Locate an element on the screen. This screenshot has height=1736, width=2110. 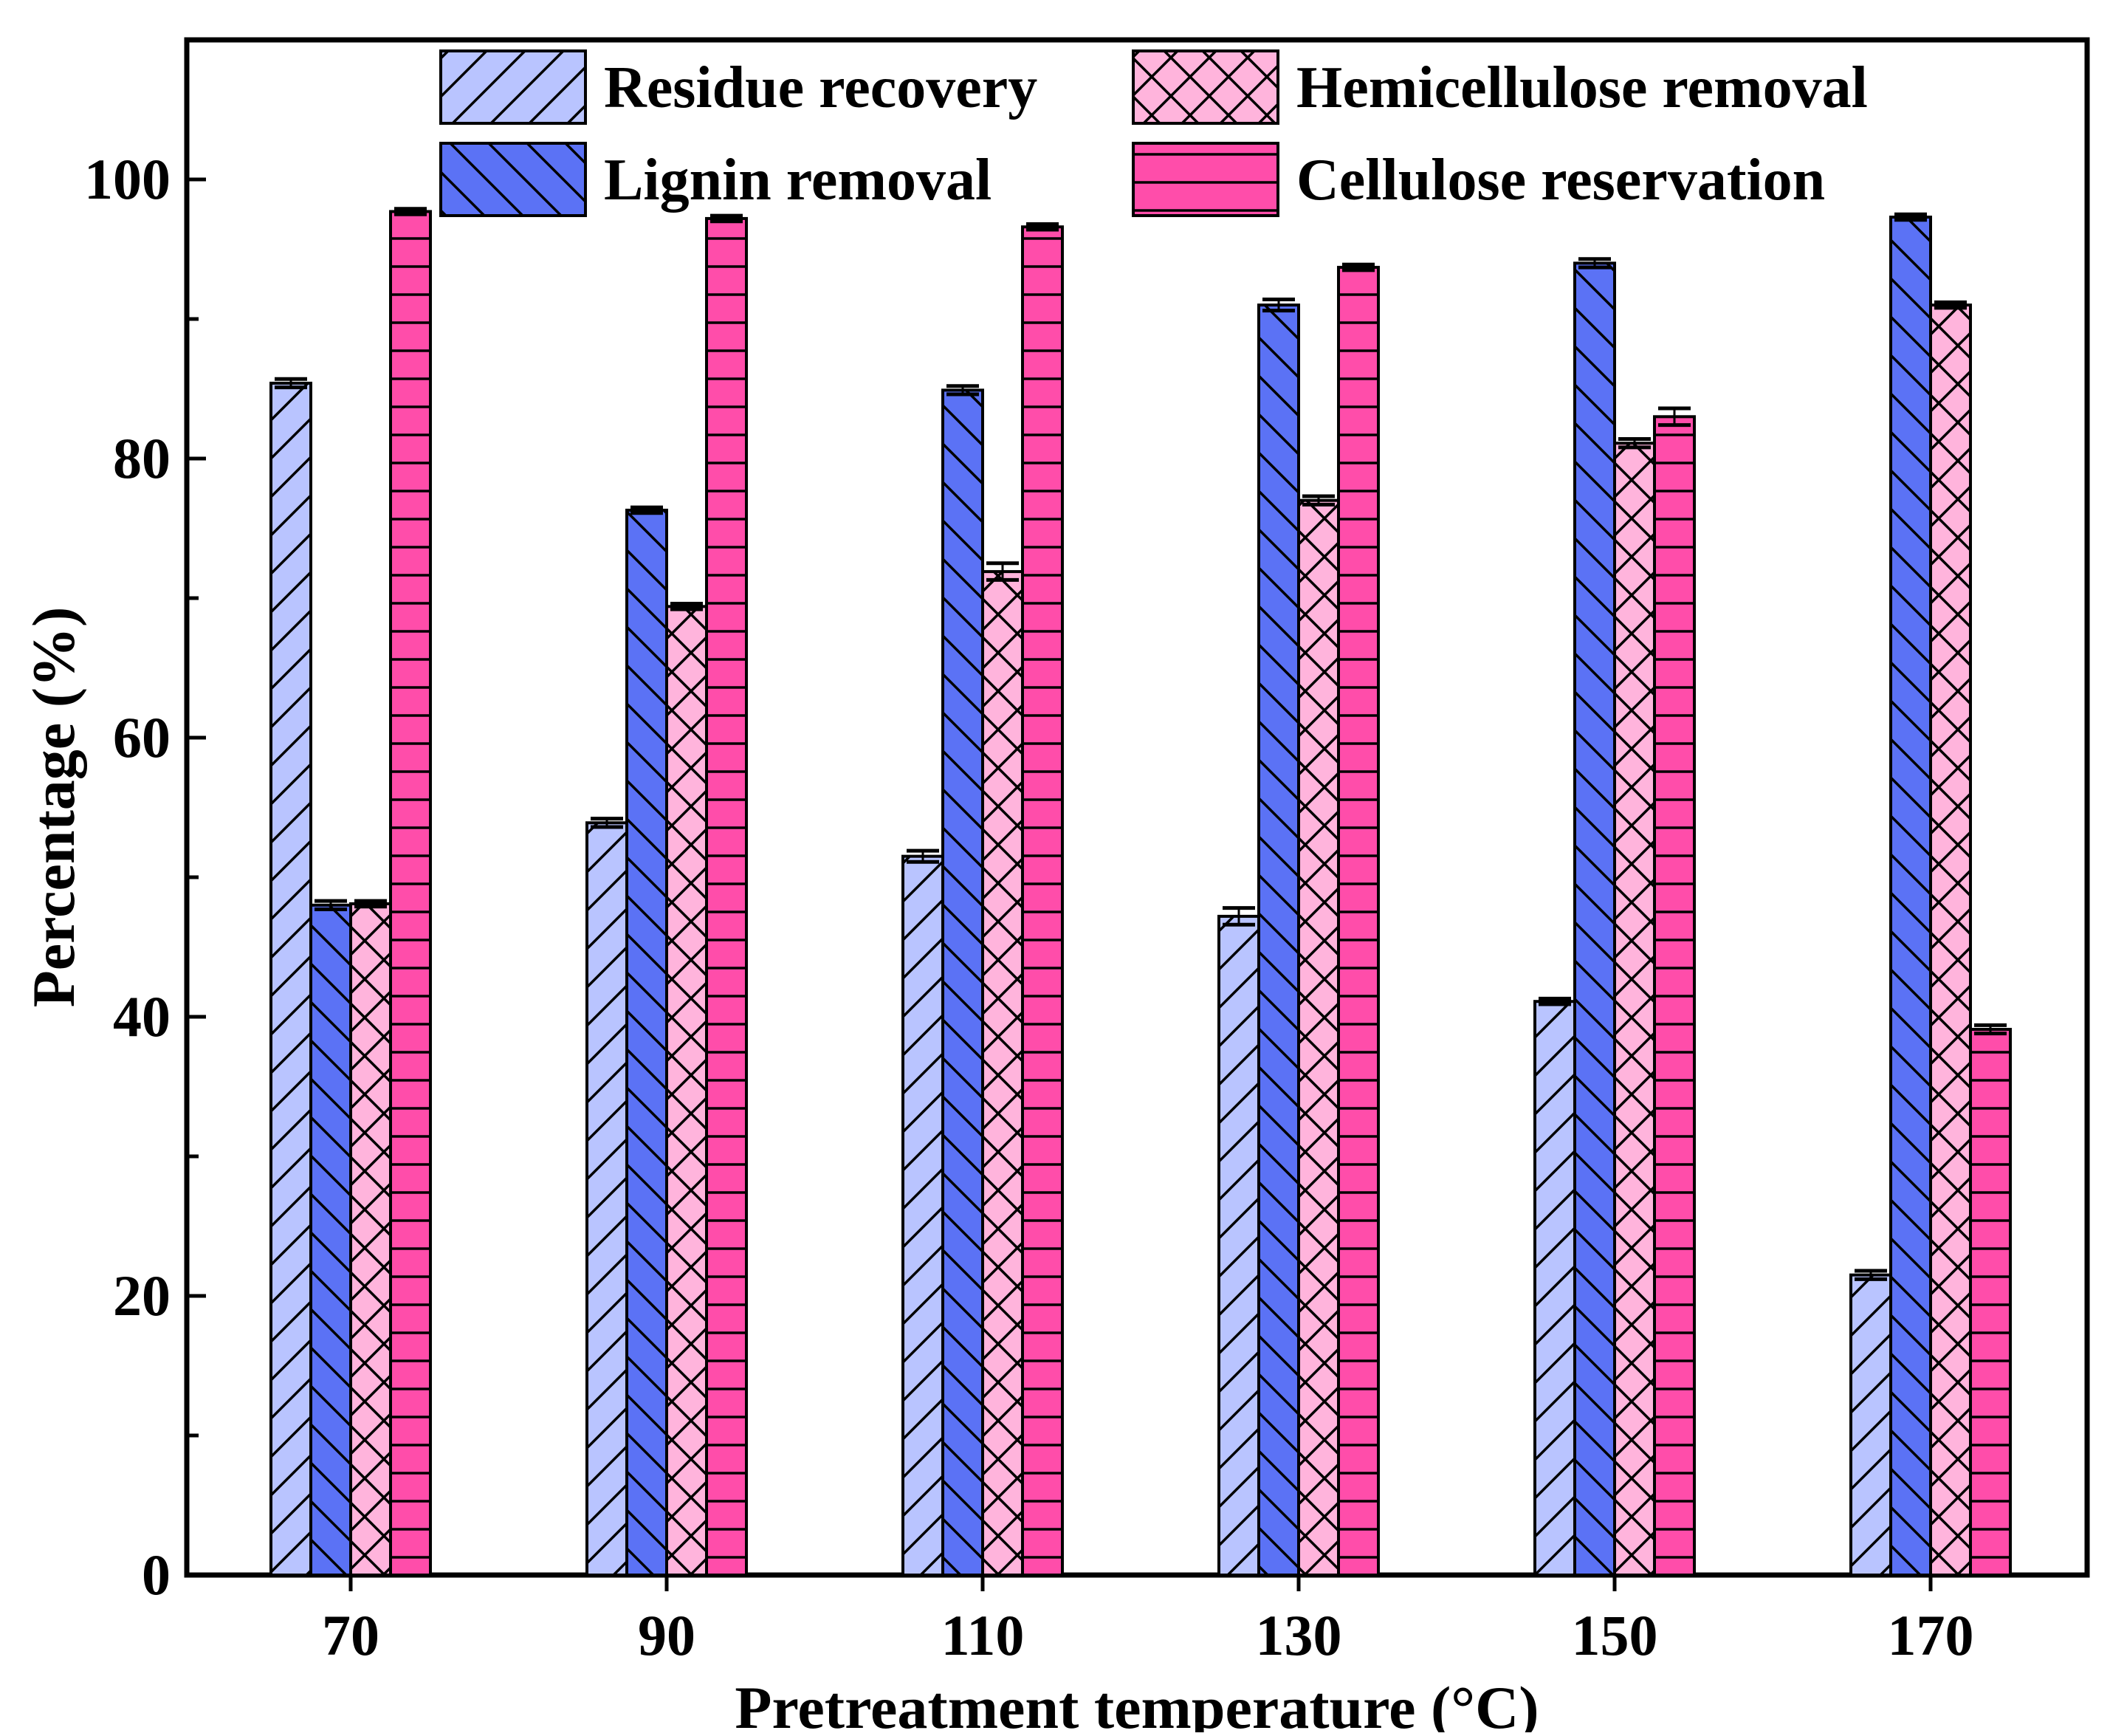
legend-swatch-lignin-removal is located at coordinates (513, 179).